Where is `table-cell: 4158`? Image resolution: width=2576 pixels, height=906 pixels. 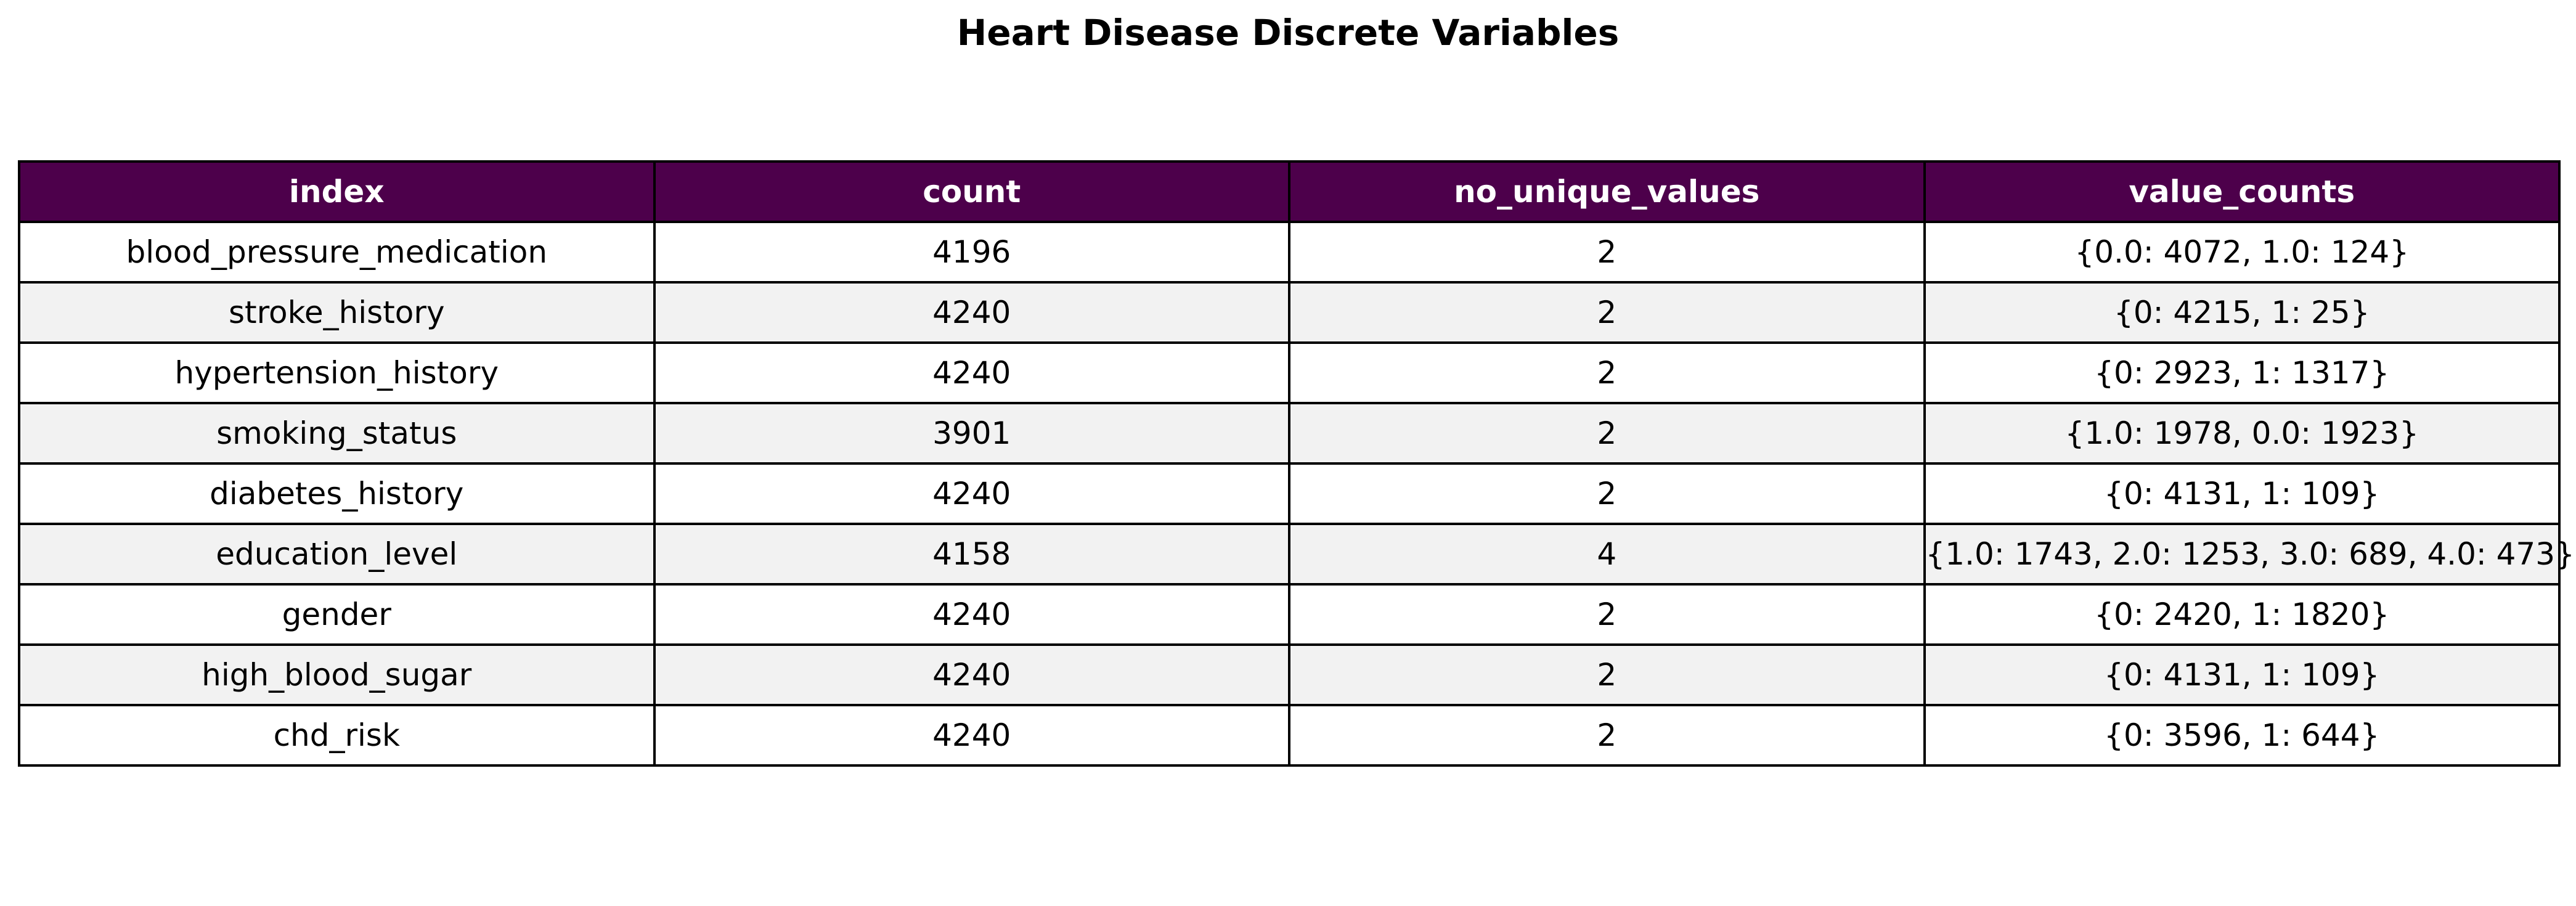 table-cell: 4158 is located at coordinates (972, 554).